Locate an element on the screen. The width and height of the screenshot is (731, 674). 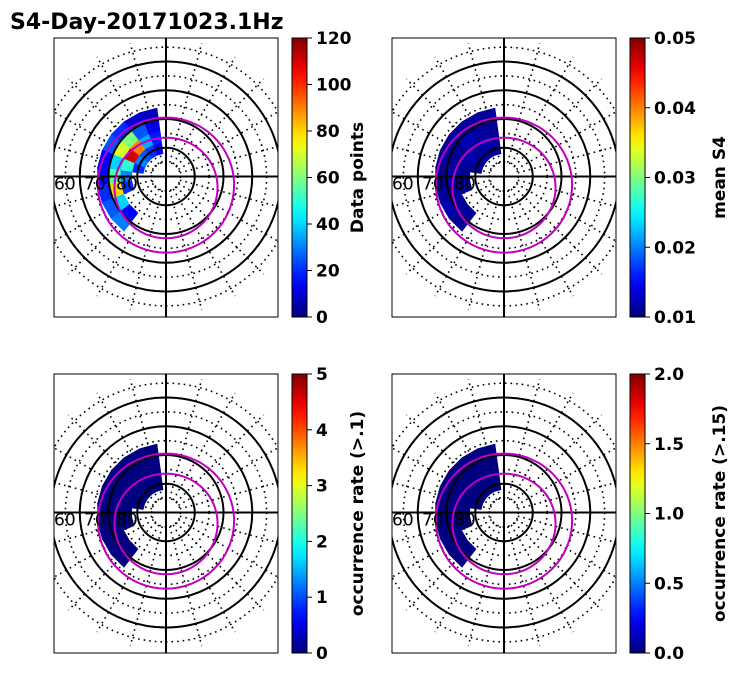
colorbar-tick-label: 0.0 is located at coordinates (669, 654).